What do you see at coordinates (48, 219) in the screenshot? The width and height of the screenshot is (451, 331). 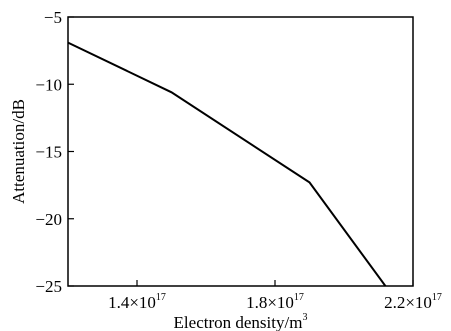 I see `y-tick-label: −20` at bounding box center [48, 219].